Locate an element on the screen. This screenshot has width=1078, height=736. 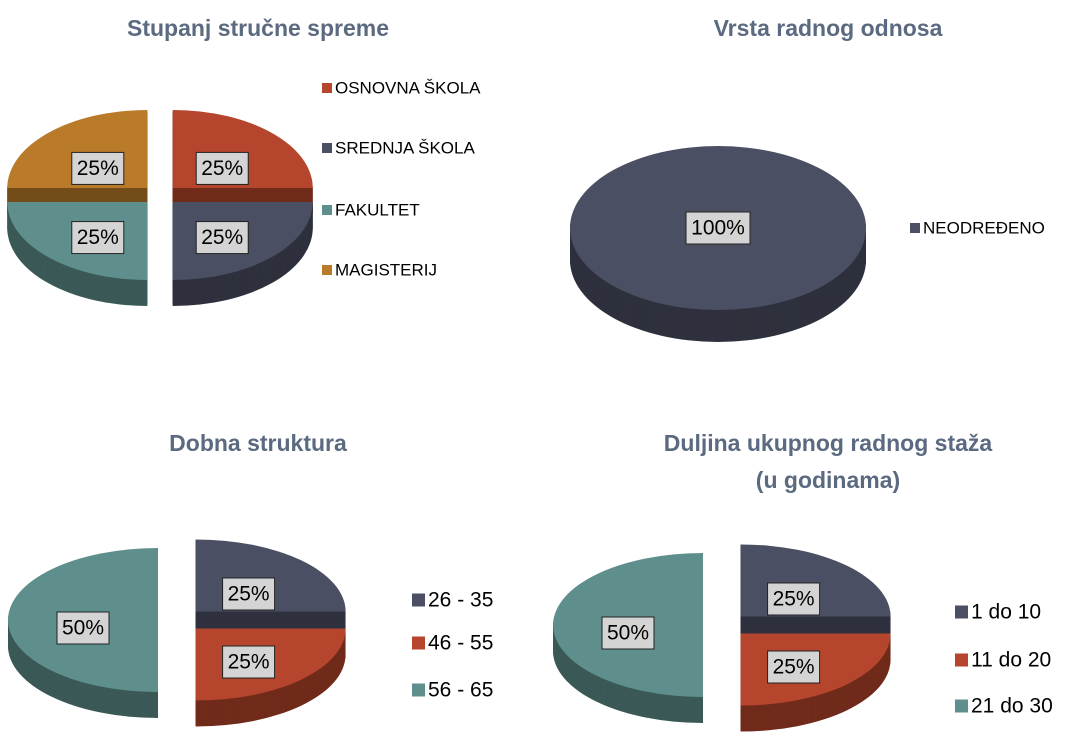
legend-label: 26 - 35 is located at coordinates (460, 600).